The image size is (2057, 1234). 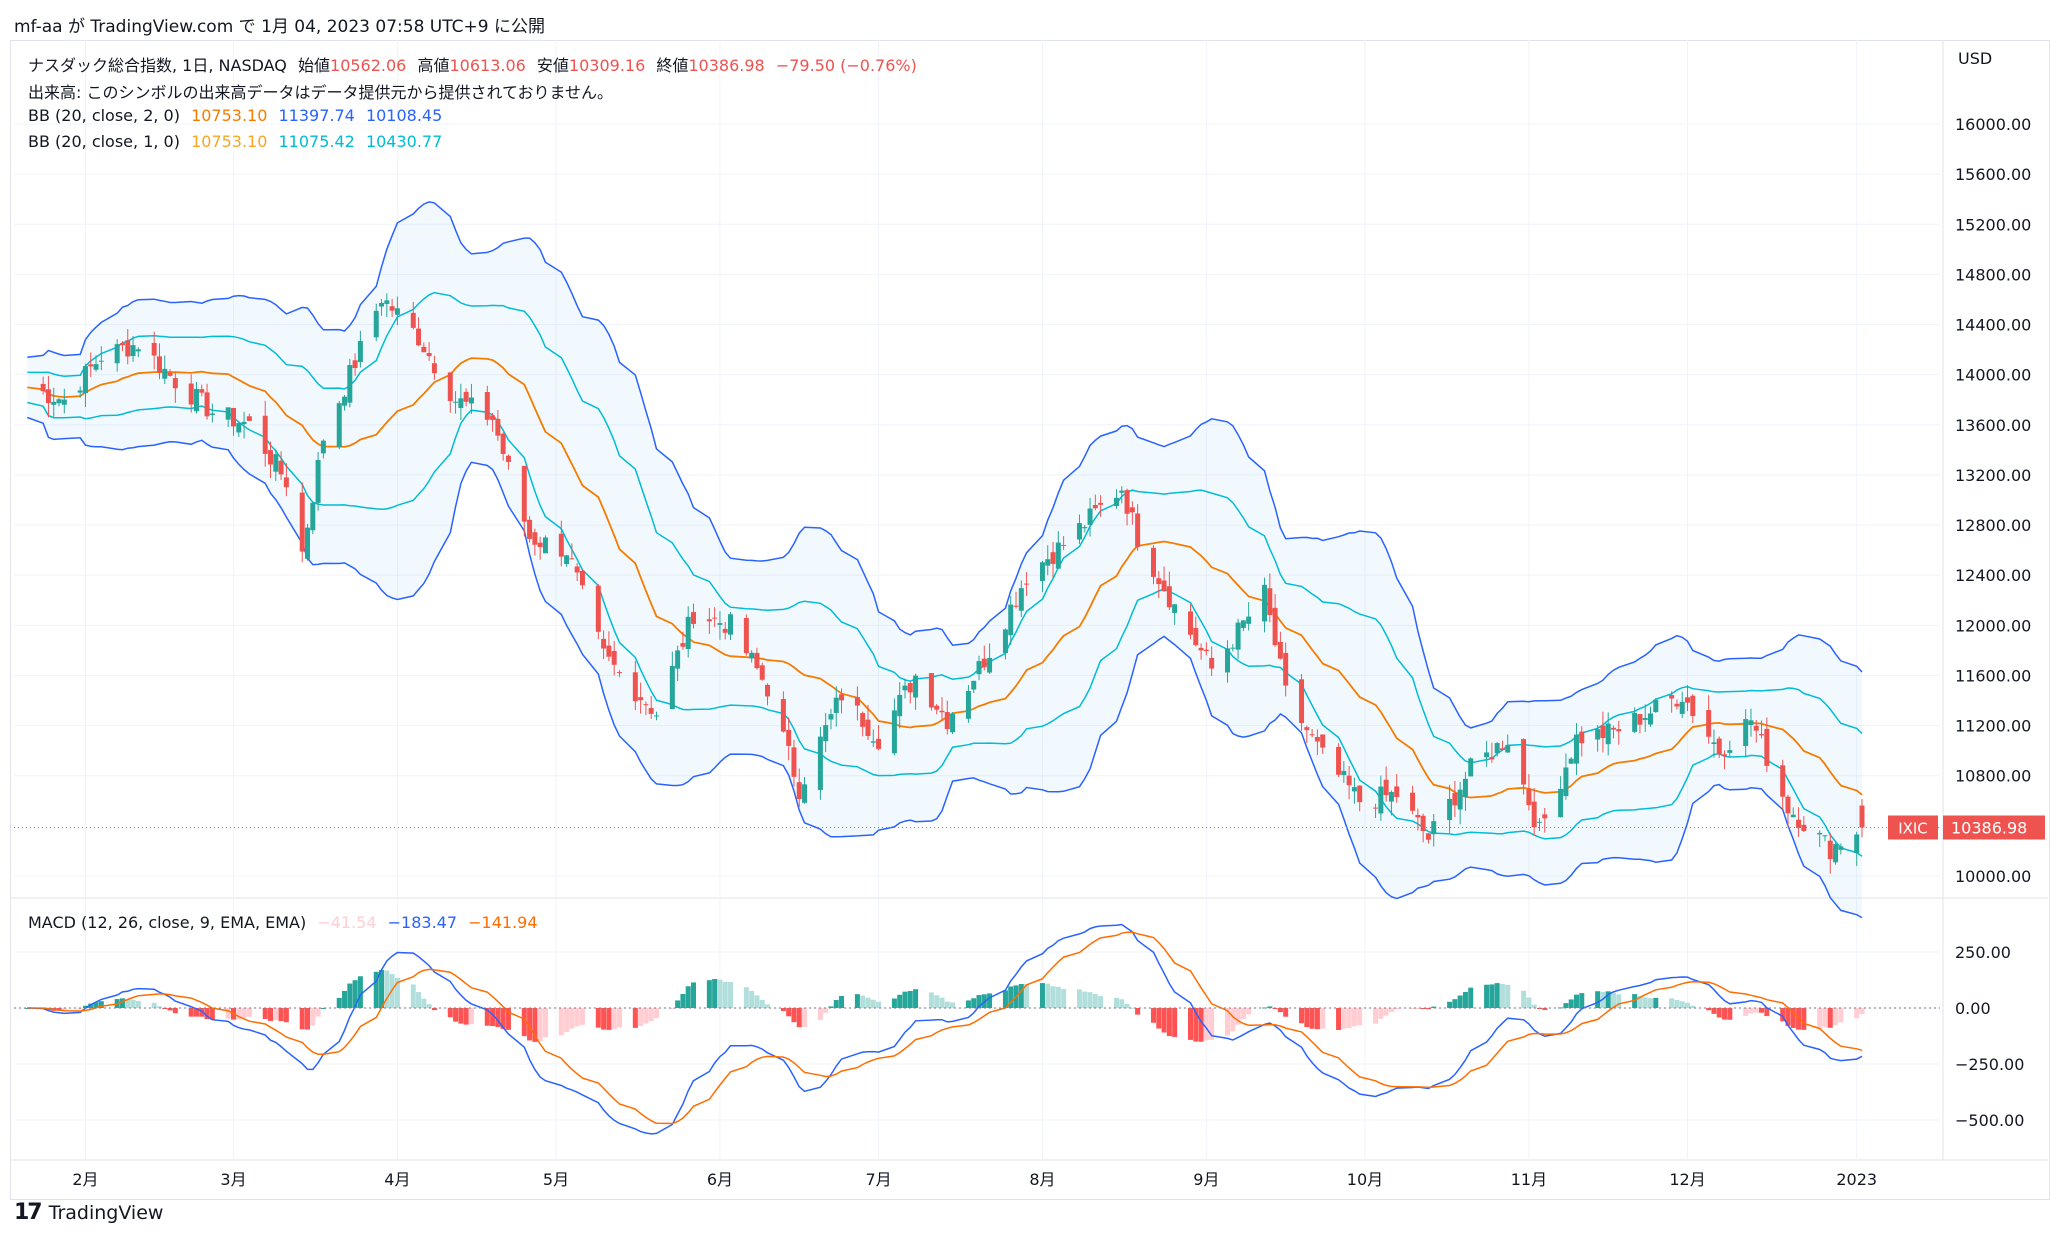 I want to click on macd-tick-label: 250.00, so click(x=1983, y=952).